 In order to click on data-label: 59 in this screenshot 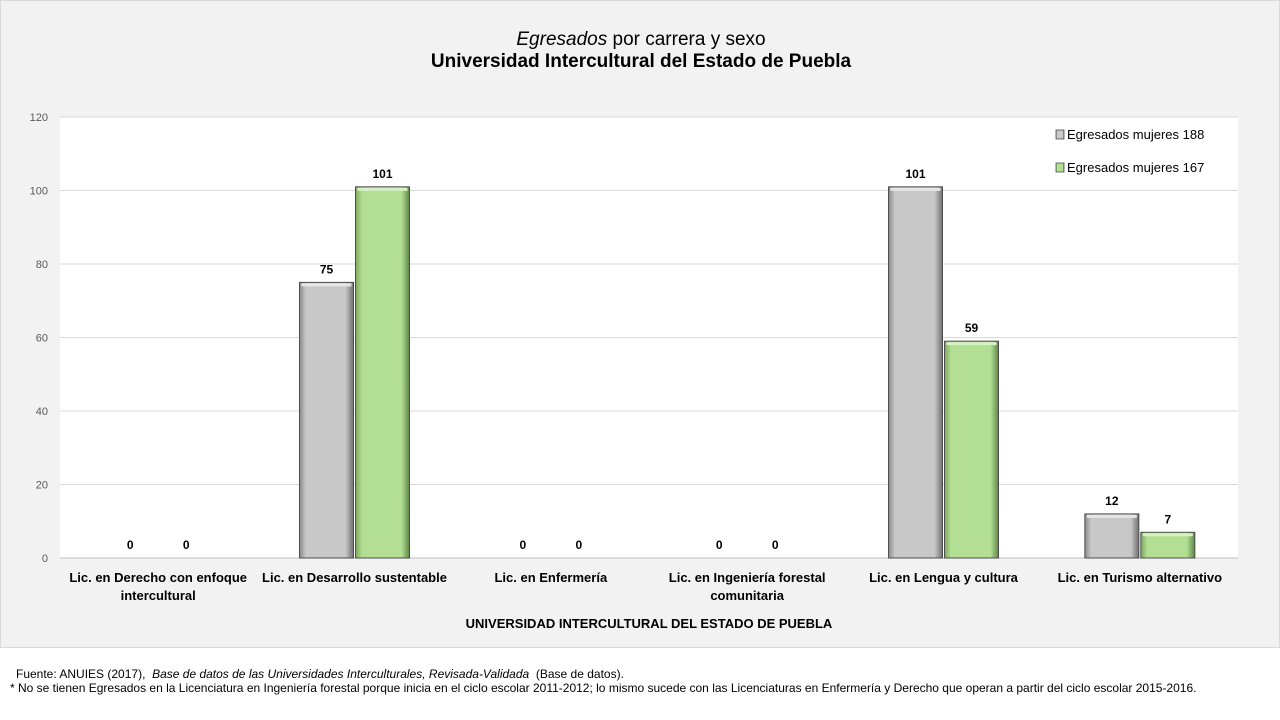, I will do `click(972, 328)`.